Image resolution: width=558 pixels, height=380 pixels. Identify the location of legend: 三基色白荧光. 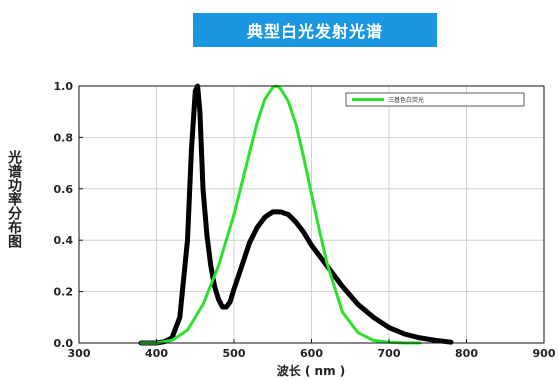
(435, 99).